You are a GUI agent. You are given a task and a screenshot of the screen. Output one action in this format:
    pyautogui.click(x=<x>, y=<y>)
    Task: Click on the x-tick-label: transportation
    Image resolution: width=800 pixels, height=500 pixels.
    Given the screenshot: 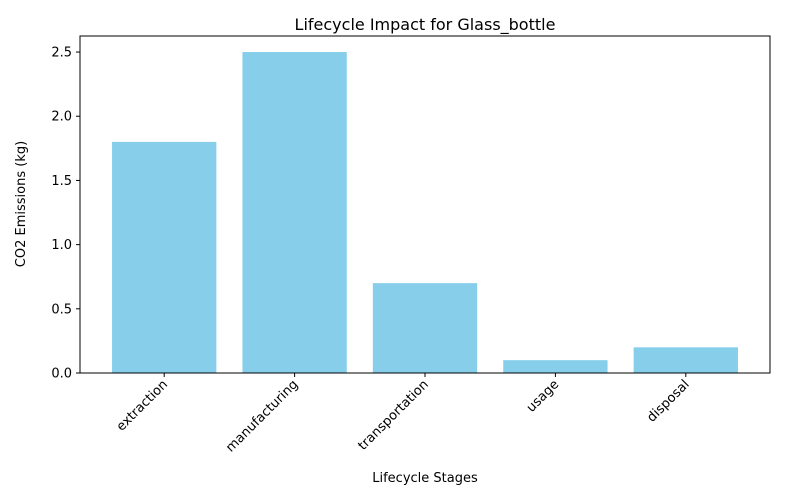 What is the action you would take?
    pyautogui.click(x=394, y=415)
    